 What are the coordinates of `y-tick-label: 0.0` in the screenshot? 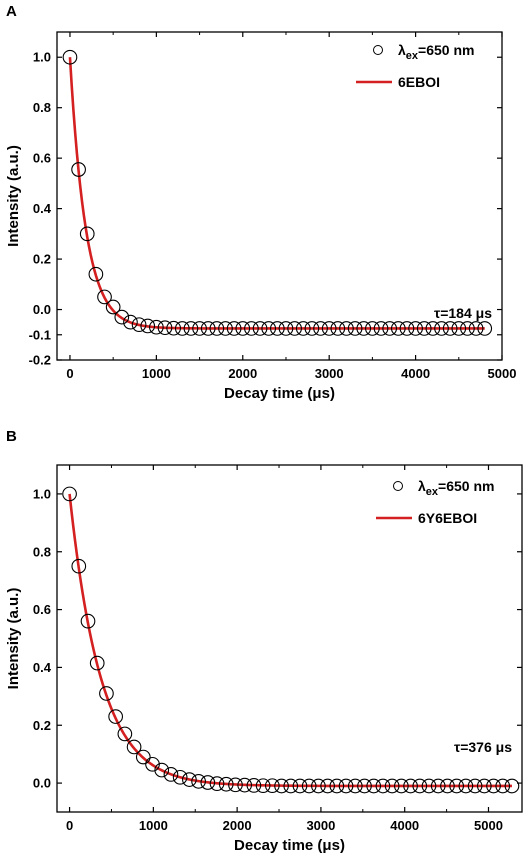 It's located at (42, 783).